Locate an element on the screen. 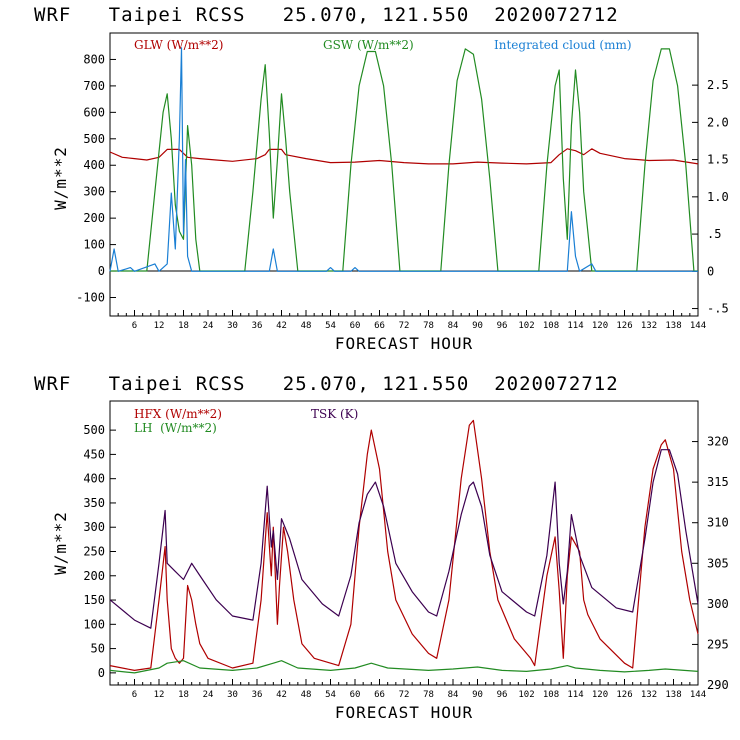 This screenshot has width=740, height=740. legend-hfx: HFX (W/m**2) is located at coordinates (178, 414).